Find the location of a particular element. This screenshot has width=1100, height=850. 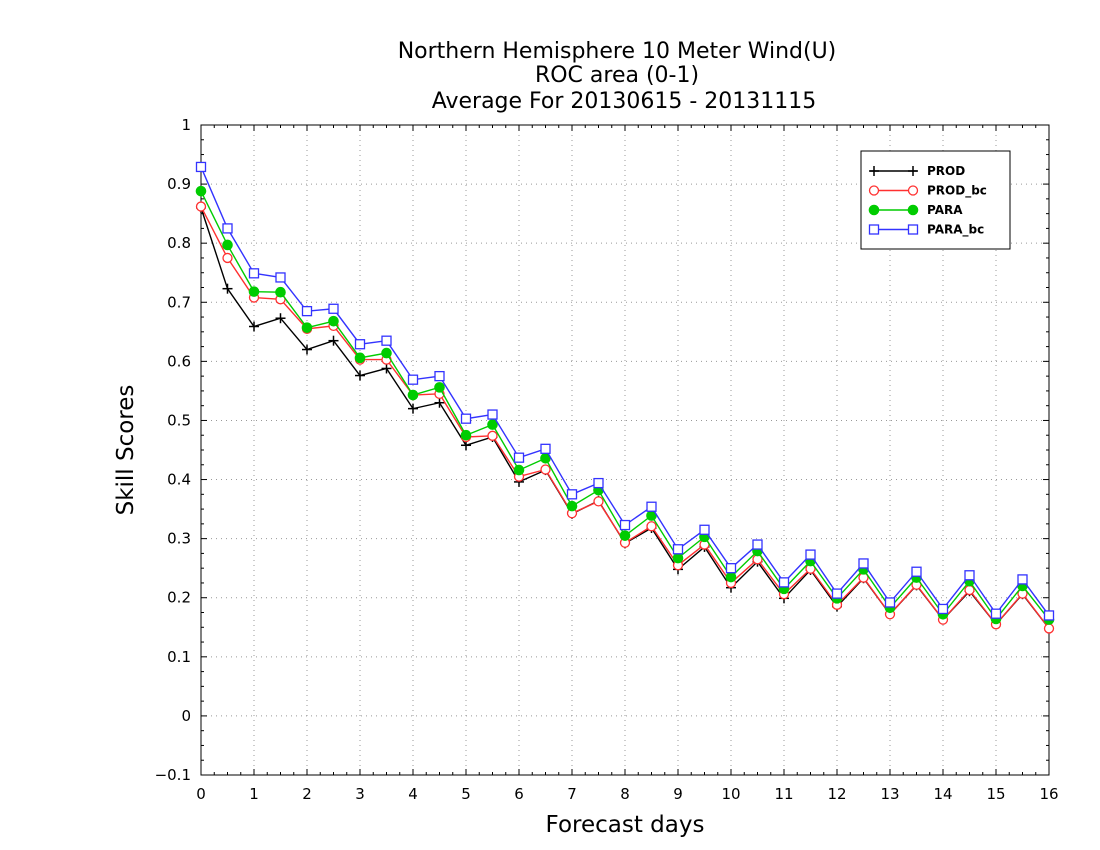

x-tick-label: 0 is located at coordinates (201, 794).